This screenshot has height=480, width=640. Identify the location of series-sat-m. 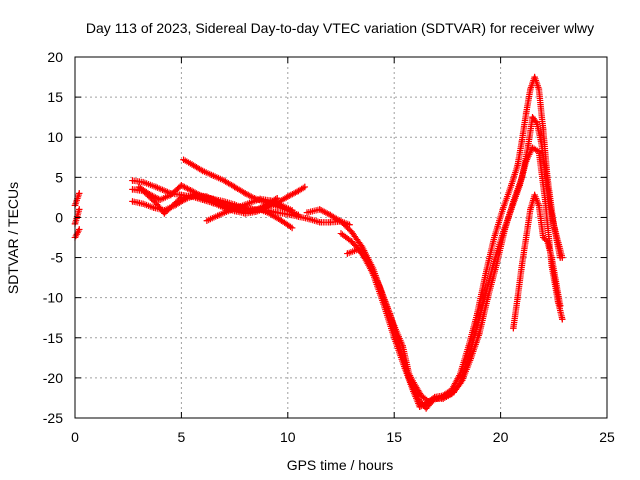
(537, 261).